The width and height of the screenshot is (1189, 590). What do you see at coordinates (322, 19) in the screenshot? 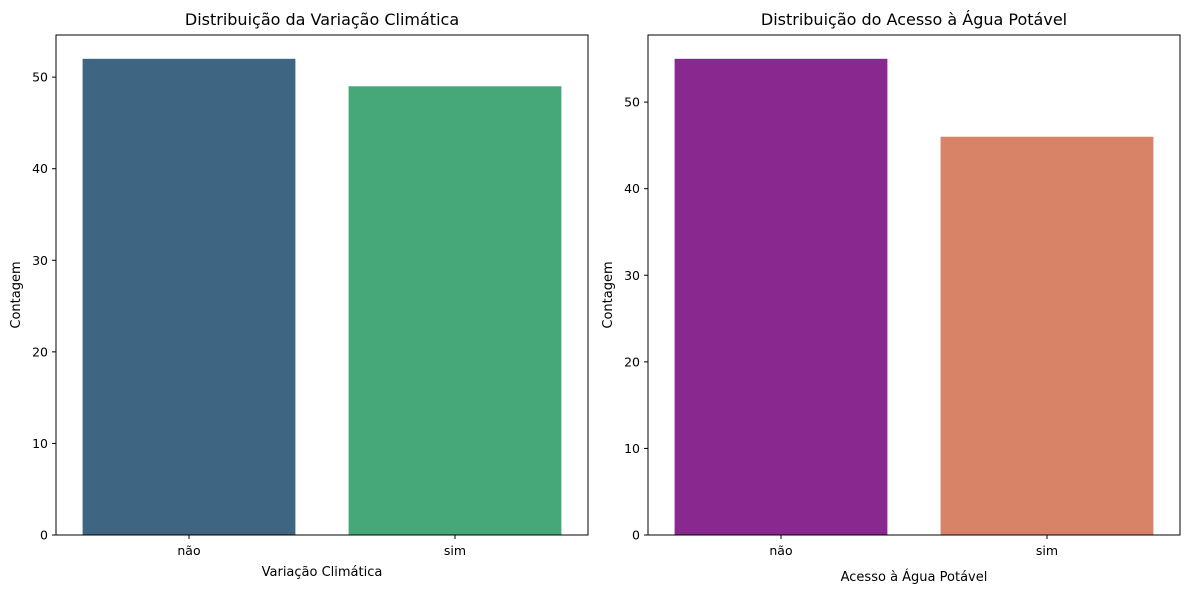
I see `chart-title: Distribuição da Variação Climática` at bounding box center [322, 19].